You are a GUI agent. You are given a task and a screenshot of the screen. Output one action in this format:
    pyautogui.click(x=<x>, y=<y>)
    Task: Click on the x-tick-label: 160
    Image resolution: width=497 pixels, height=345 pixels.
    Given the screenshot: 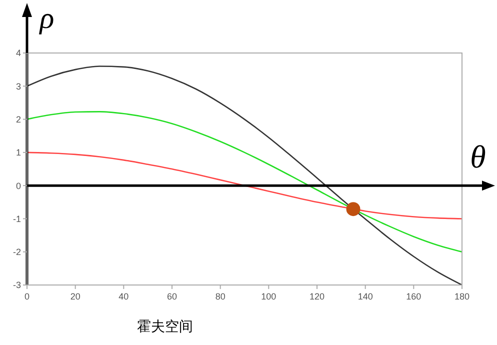 What is the action you would take?
    pyautogui.click(x=414, y=296)
    